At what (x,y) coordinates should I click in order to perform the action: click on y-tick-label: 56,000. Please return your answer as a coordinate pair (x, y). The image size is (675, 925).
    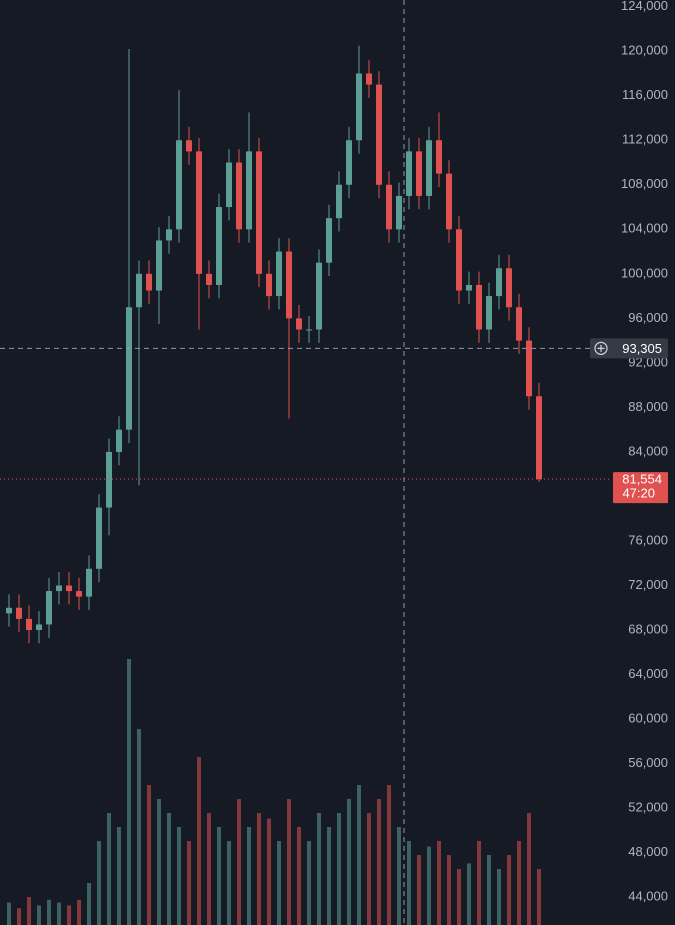
    Looking at the image, I should click on (648, 762).